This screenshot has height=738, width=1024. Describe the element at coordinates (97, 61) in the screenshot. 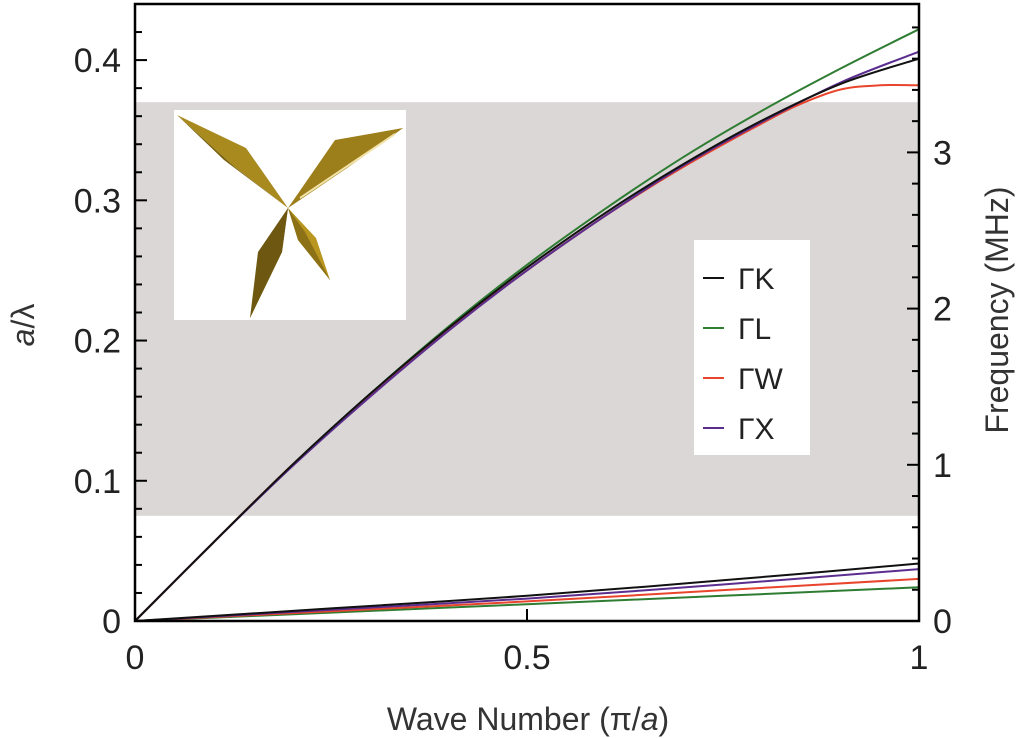

I see `y-left-tick-label: 0.4` at that location.